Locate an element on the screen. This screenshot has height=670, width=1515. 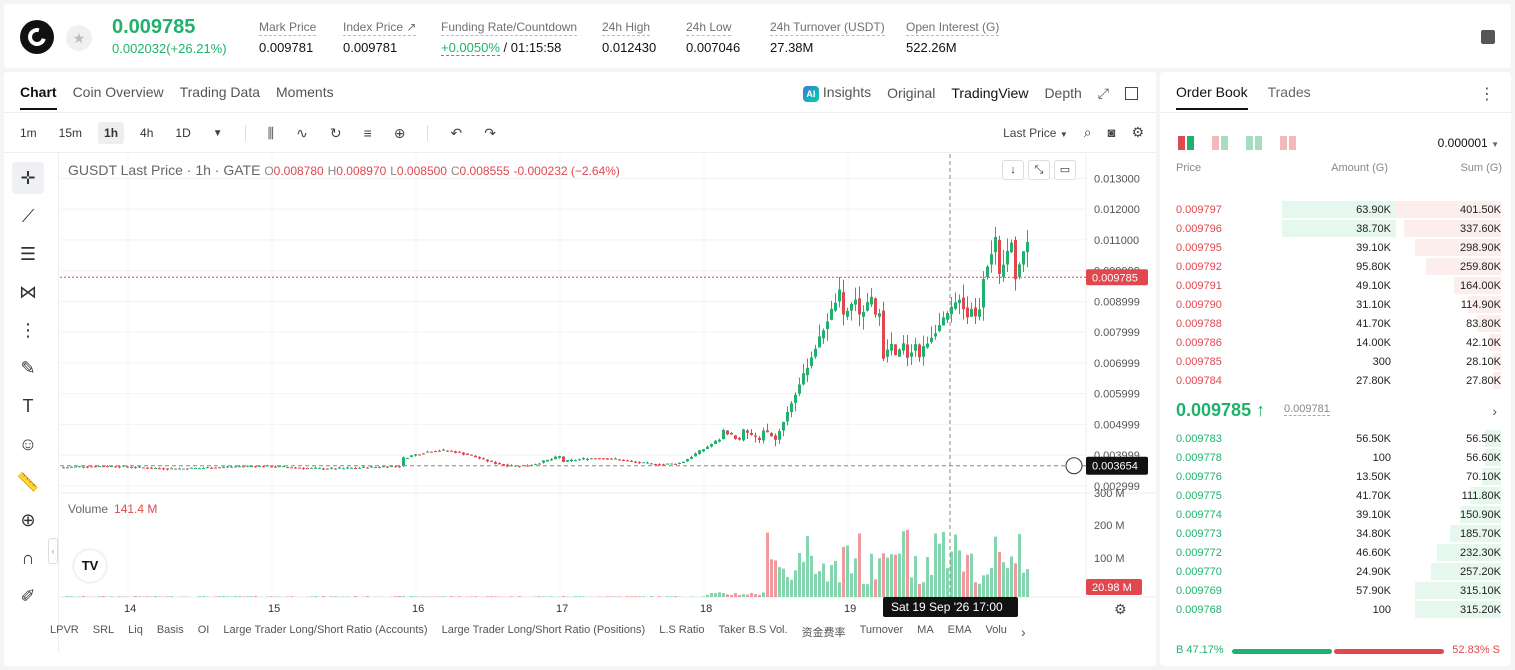
tab-tradingview: TradingView is located at coordinates (990, 93).